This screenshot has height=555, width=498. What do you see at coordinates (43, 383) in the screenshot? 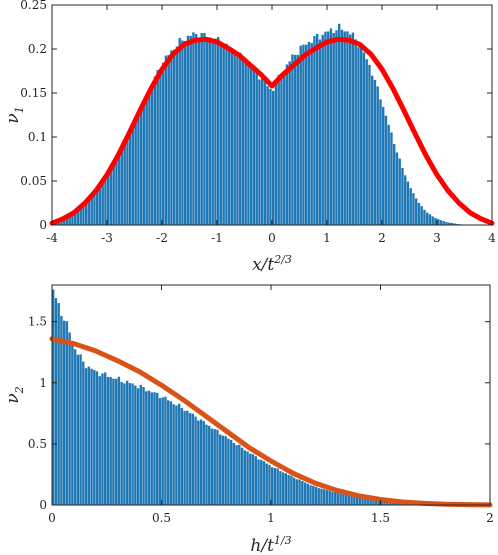
I see `bottom-y-tick-label: 1` at bounding box center [43, 383].